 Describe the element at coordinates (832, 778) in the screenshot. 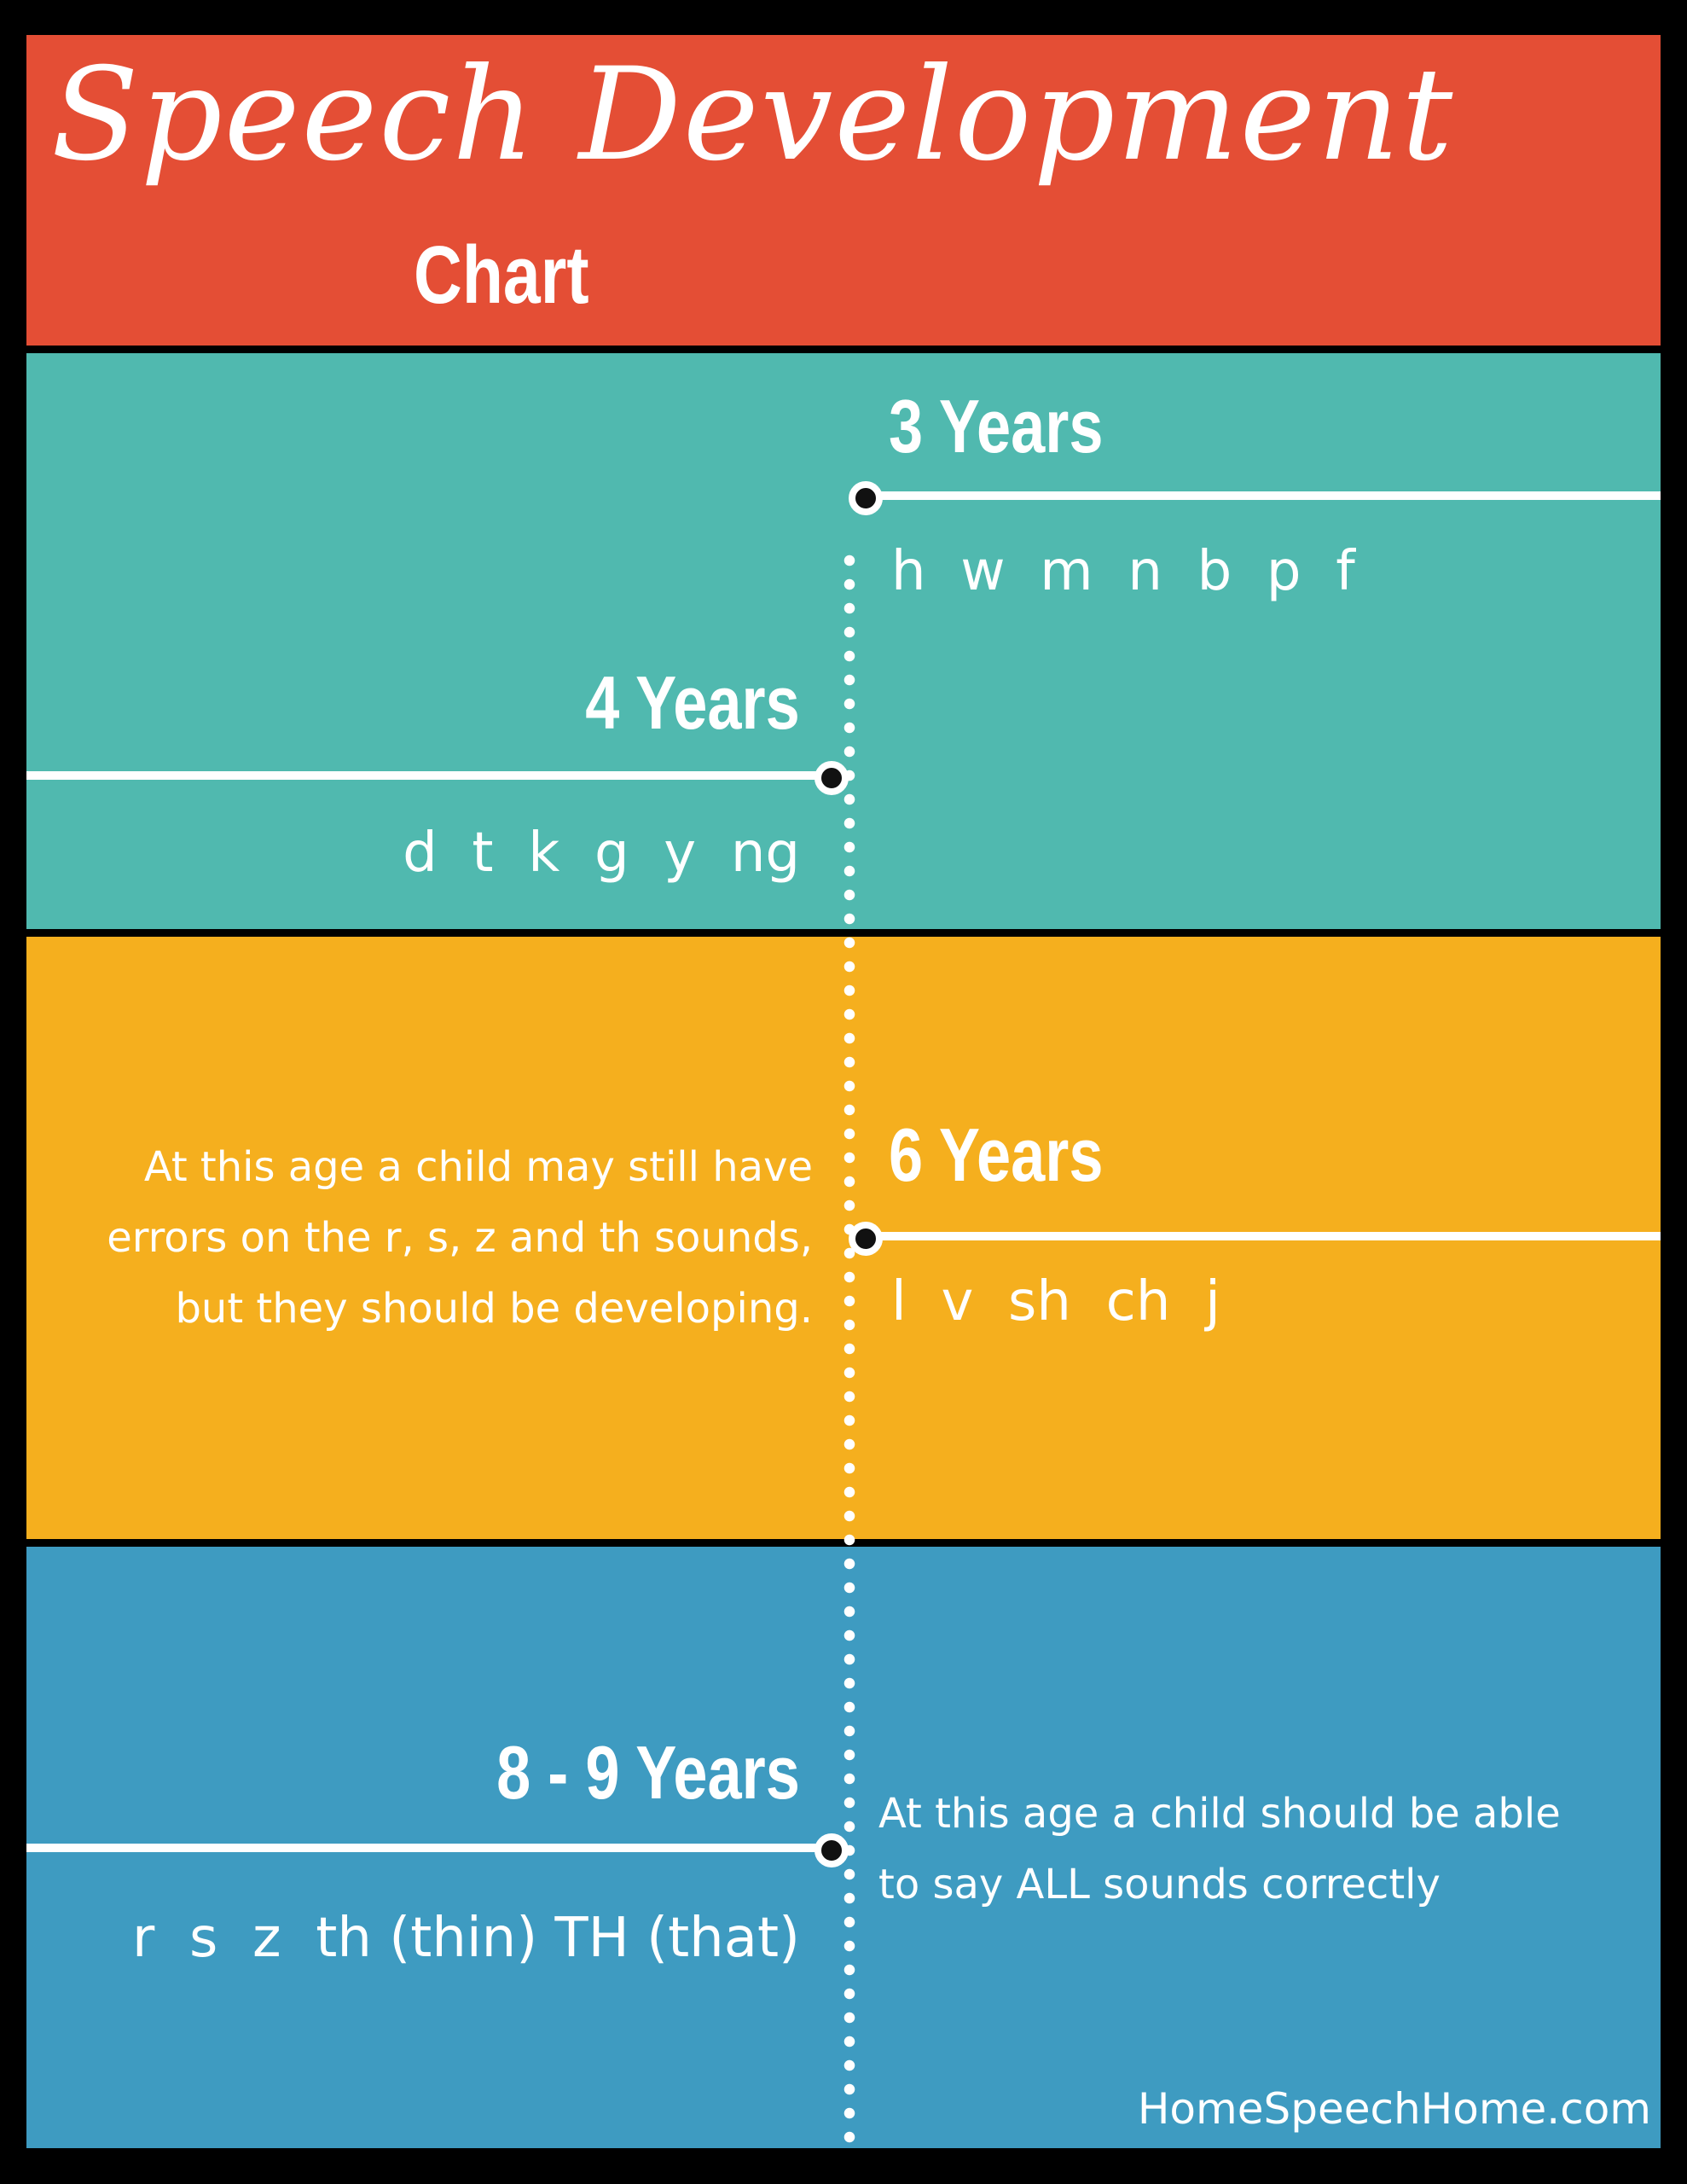

I see `timeline-node-4-years` at that location.